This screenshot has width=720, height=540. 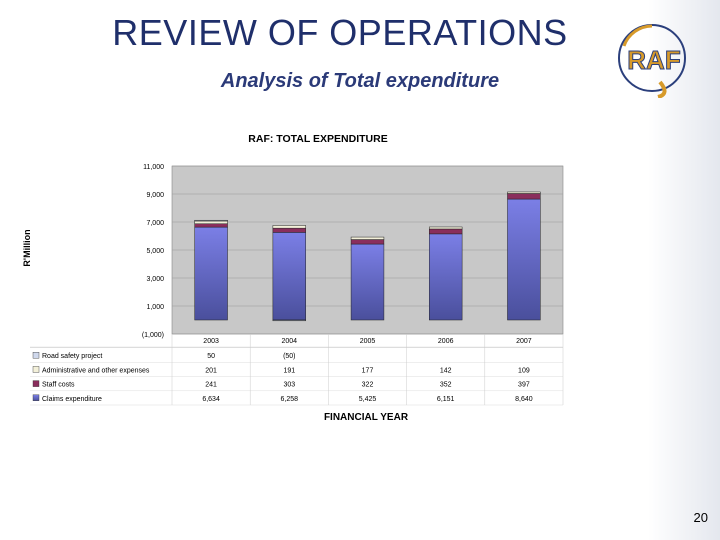 I want to click on y-axis-label: R'Million, so click(x=27, y=247).